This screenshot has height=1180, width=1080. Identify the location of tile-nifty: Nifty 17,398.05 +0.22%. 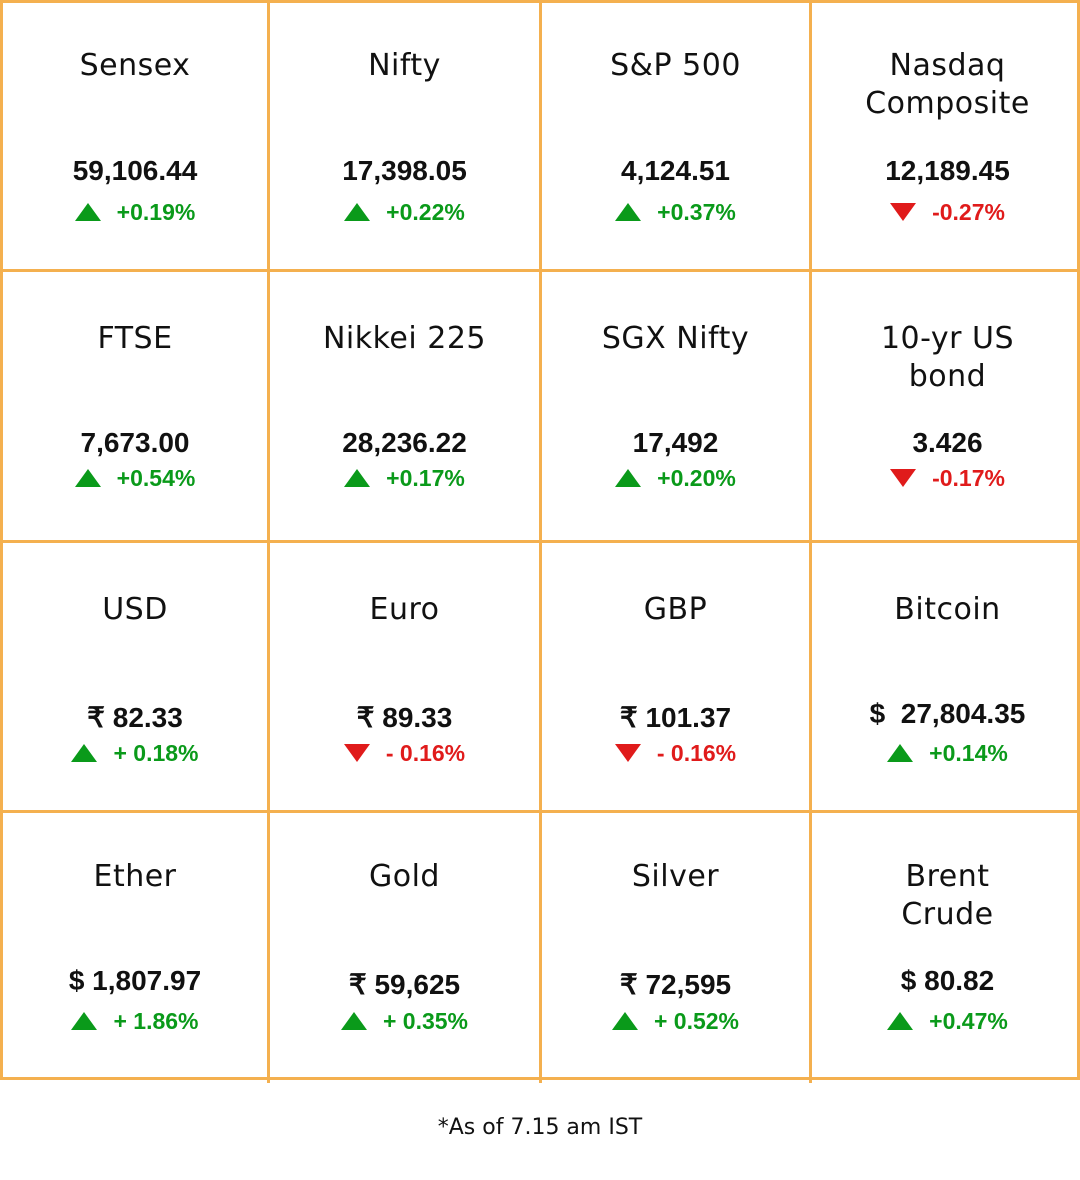
(406, 137).